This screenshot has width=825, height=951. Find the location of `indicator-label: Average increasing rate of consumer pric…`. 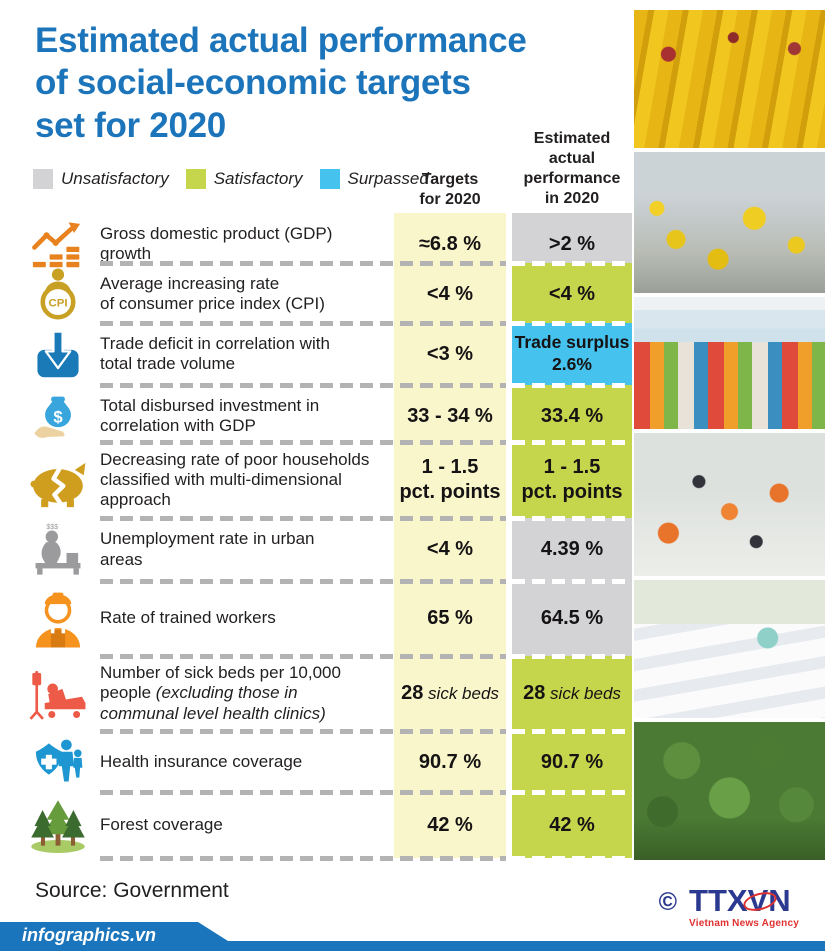

indicator-label: Average increasing rate of consumer pric… is located at coordinates (212, 293).